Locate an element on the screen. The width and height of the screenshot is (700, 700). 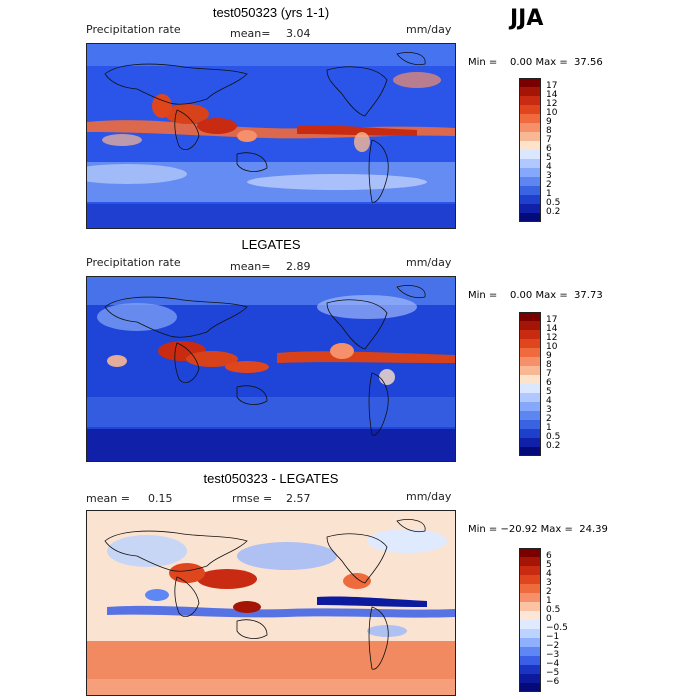
panel-2-map-svg is located at coordinates (271, 369).